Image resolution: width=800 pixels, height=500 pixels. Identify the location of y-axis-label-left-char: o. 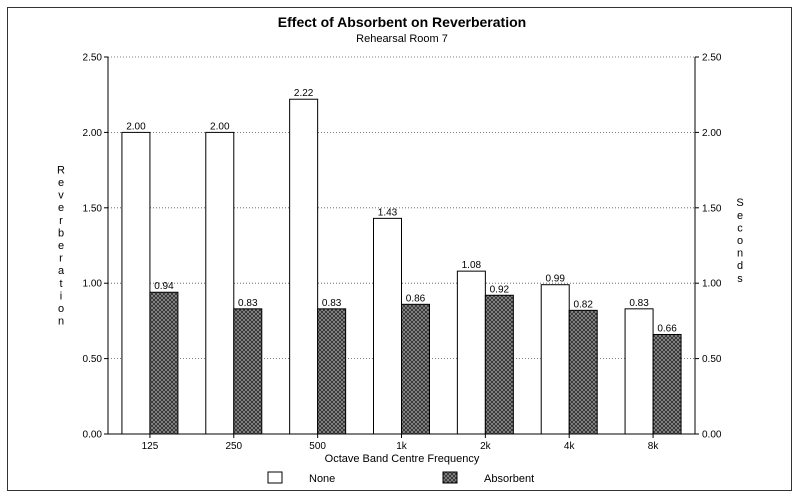
(61, 309).